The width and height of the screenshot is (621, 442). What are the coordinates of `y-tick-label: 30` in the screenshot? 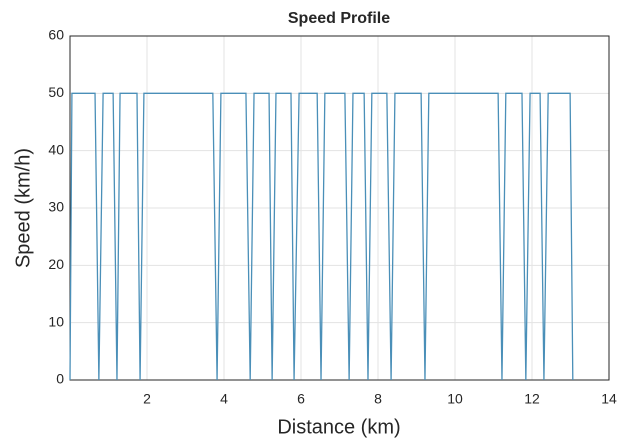 It's located at (56, 207).